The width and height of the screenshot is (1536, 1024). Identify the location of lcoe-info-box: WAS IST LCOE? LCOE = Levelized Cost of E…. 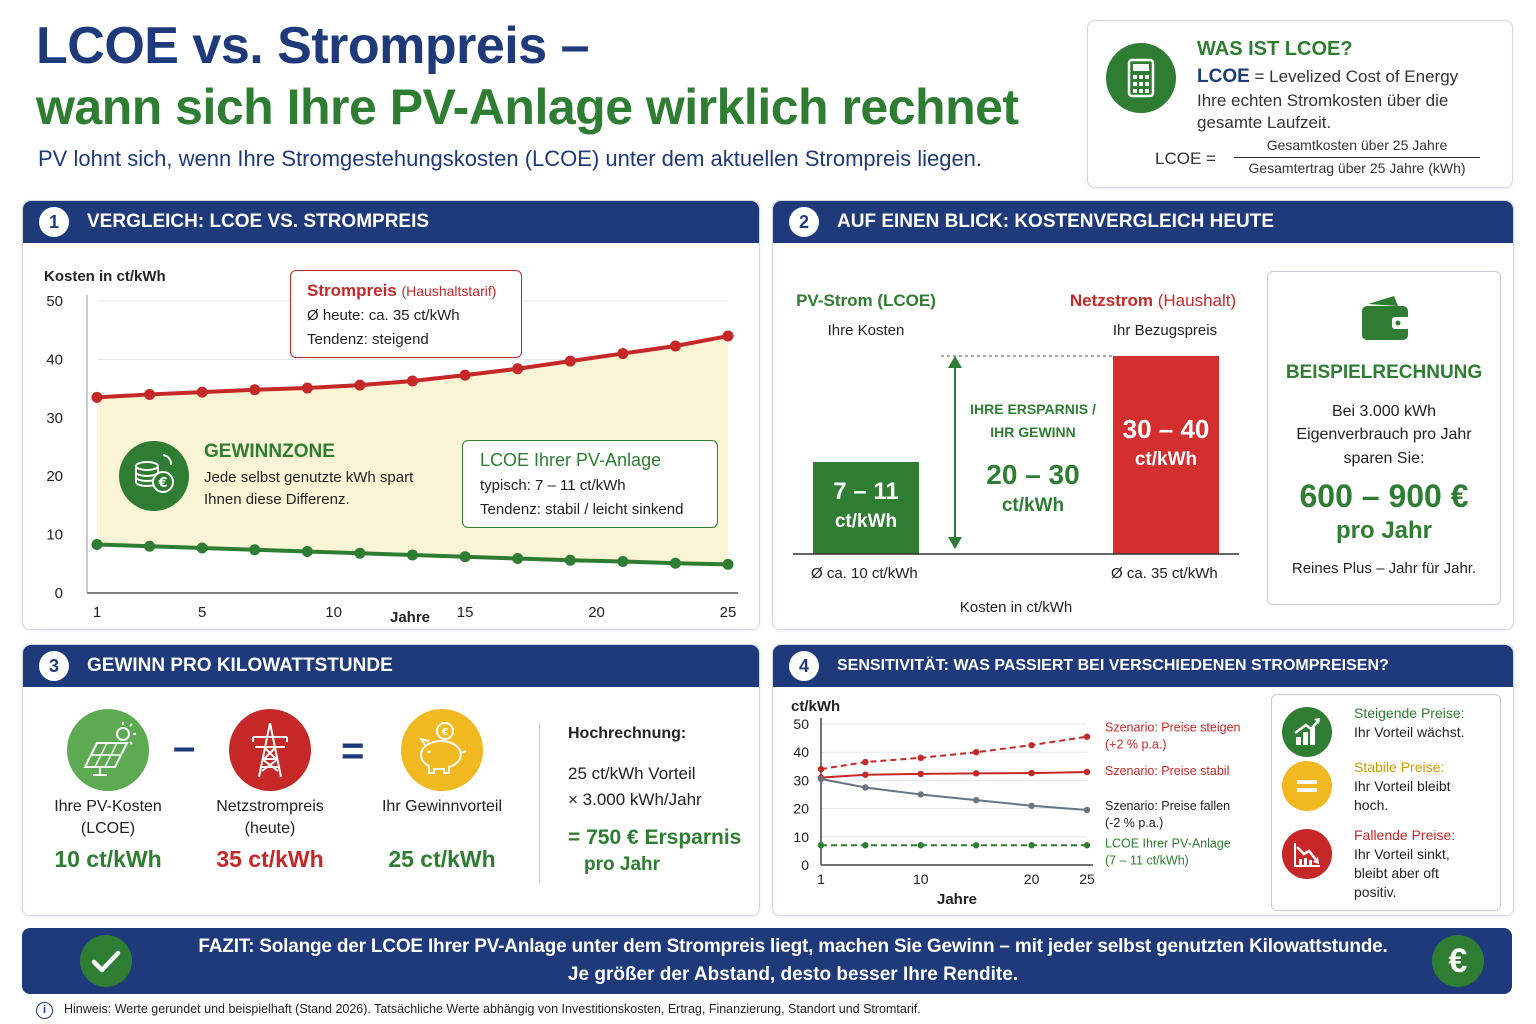
(1300, 104).